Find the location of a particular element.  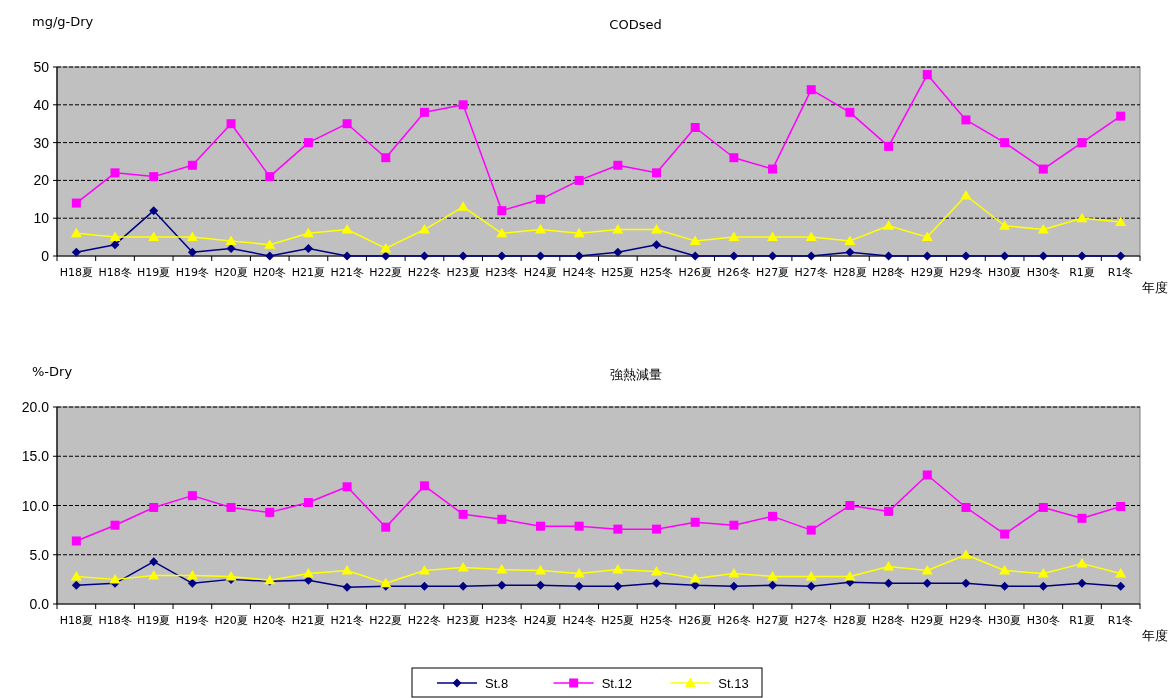

y-tick-label: 20 is located at coordinates (41, 180).